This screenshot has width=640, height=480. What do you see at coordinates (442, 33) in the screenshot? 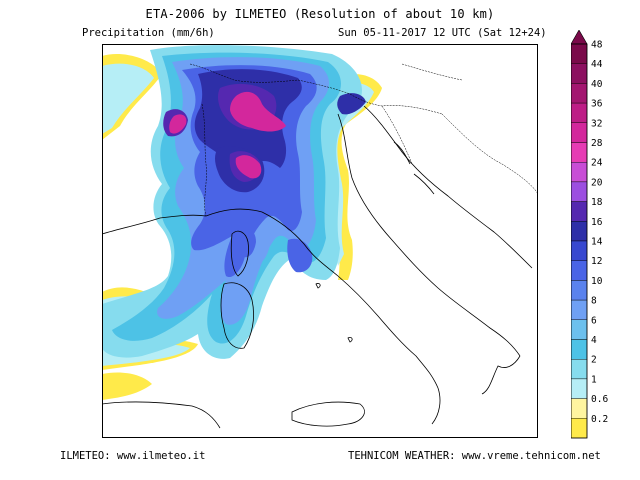
I see `forecast-time-label: Sun 05-11-2017 12 UTC (Sat 12+24)` at bounding box center [442, 33].